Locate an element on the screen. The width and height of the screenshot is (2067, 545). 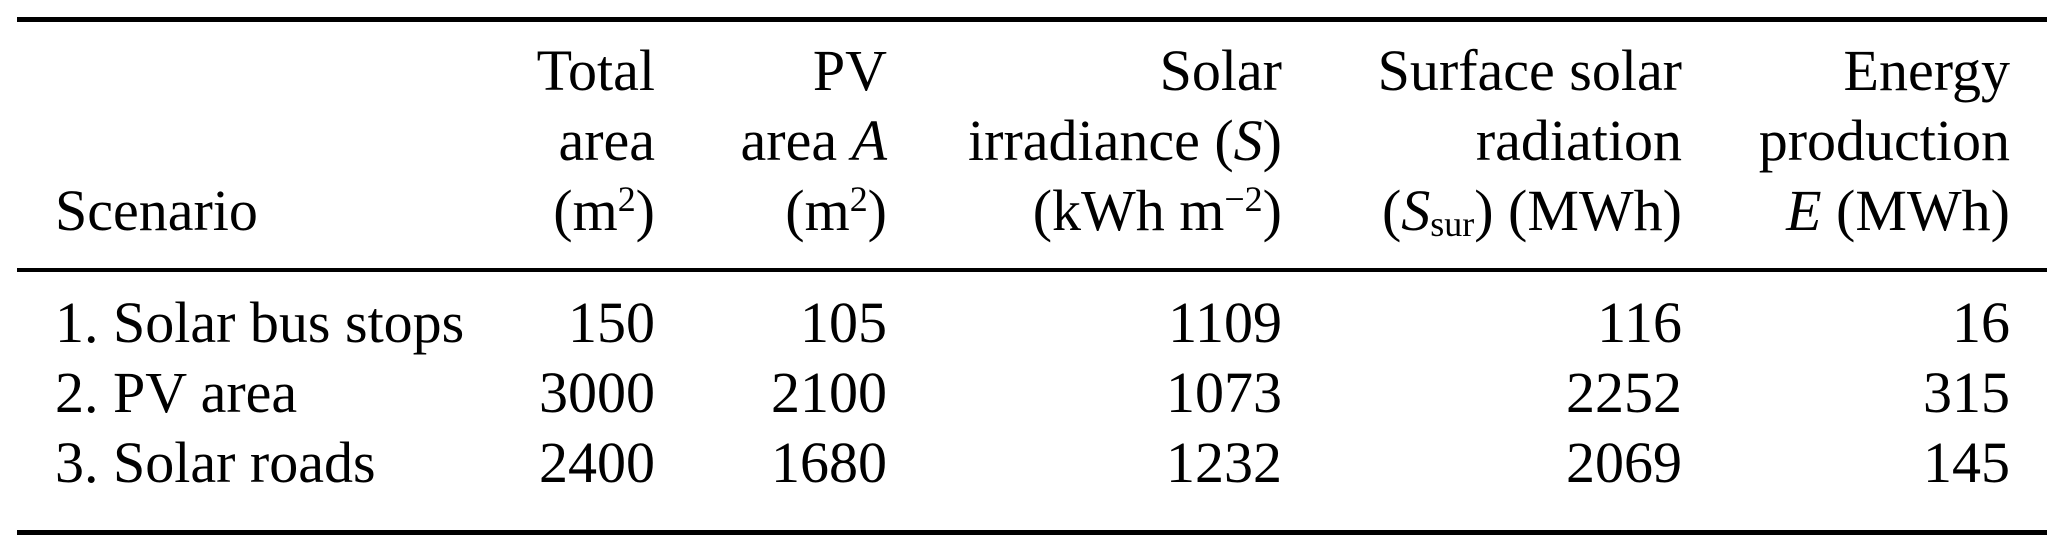
math-symbol-E: E is located at coordinates (1804, 210).